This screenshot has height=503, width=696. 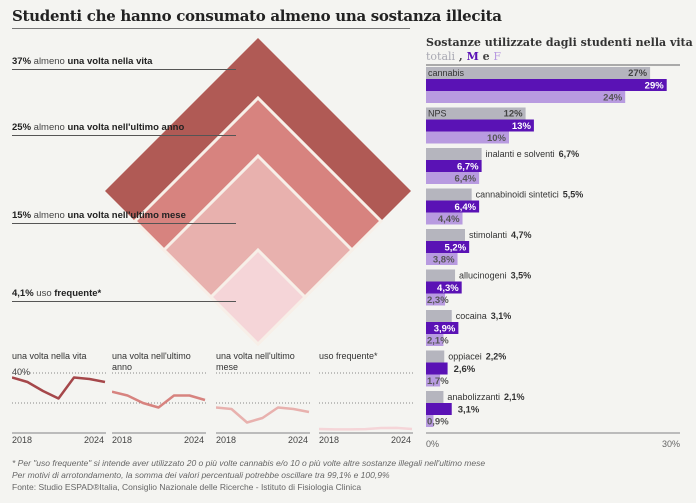 I want to click on category-value-label: anabolizzanti 2,1%, so click(x=485, y=397).